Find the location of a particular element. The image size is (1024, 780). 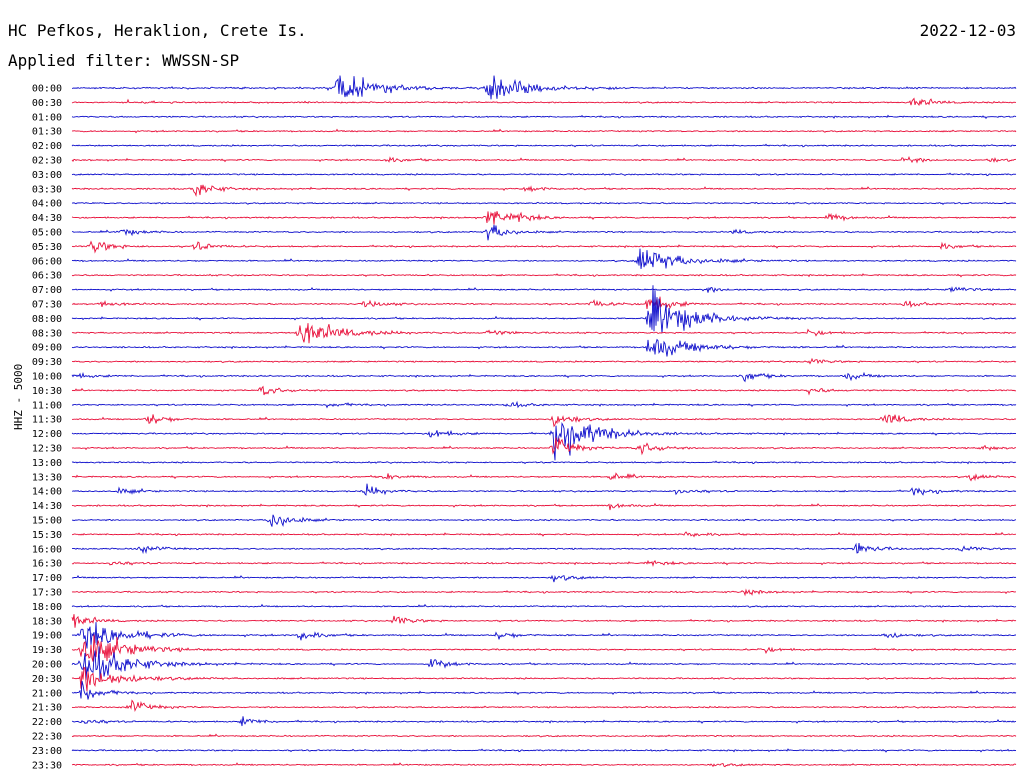

time-label-1730: 17:30 is located at coordinates (47, 593).